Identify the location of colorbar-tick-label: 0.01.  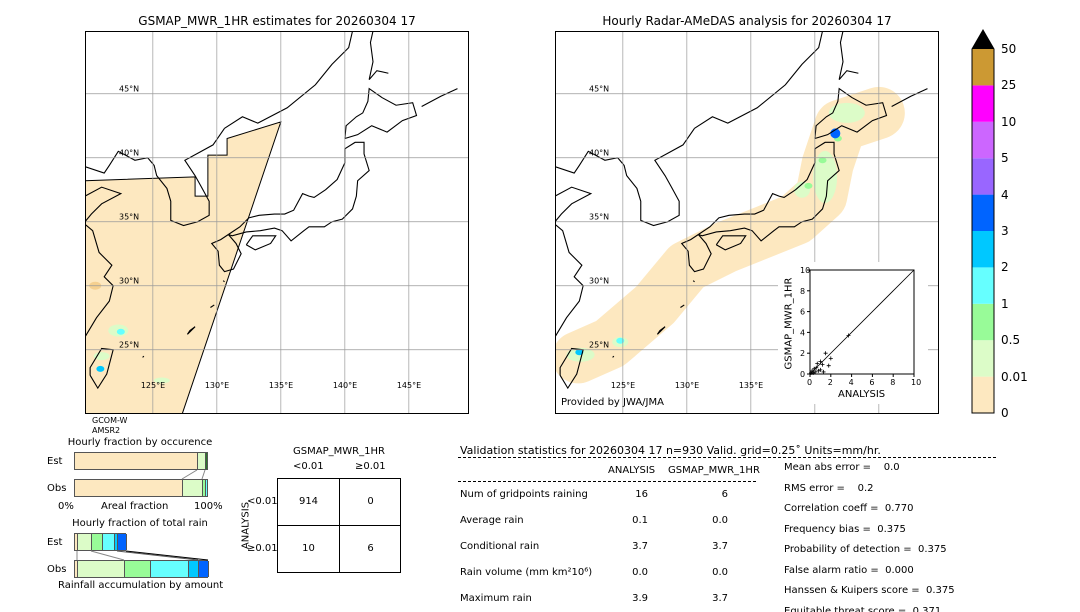
(1014, 376).